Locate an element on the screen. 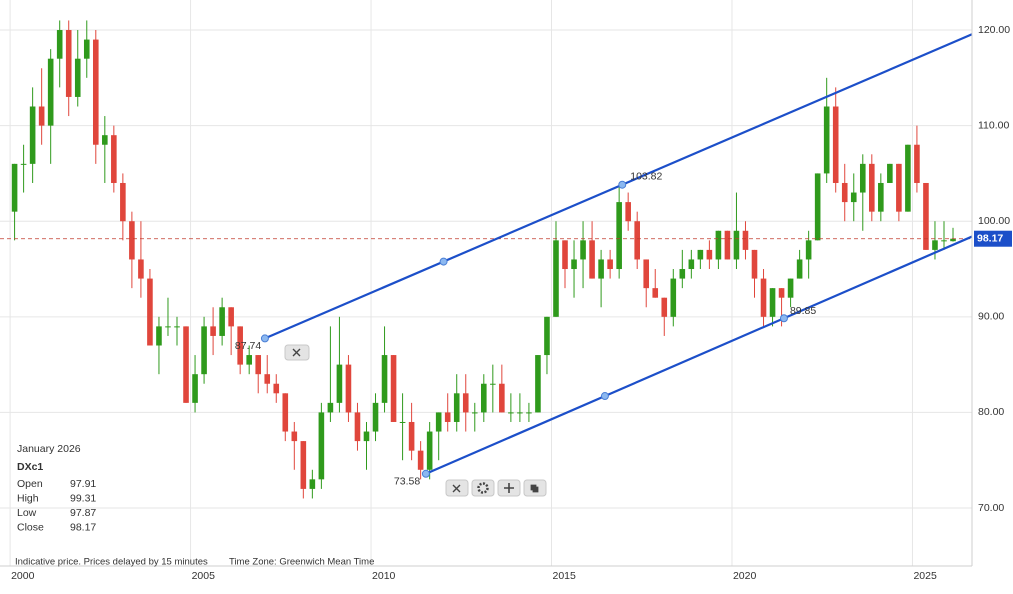 The width and height of the screenshot is (1013, 594). copy-icon is located at coordinates (534, 488).